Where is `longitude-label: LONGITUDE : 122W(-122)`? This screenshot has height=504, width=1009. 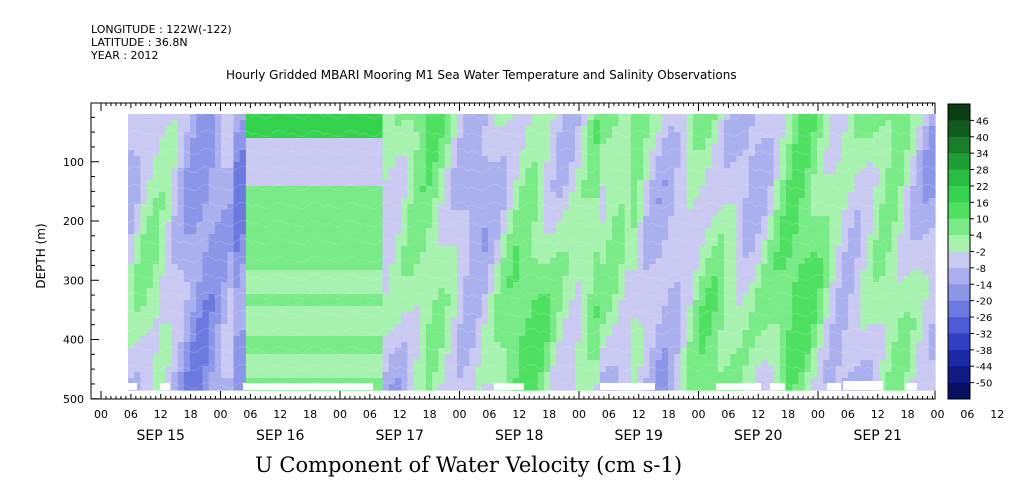
longitude-label: LONGITUDE : 122W(-122) is located at coordinates (161, 29).